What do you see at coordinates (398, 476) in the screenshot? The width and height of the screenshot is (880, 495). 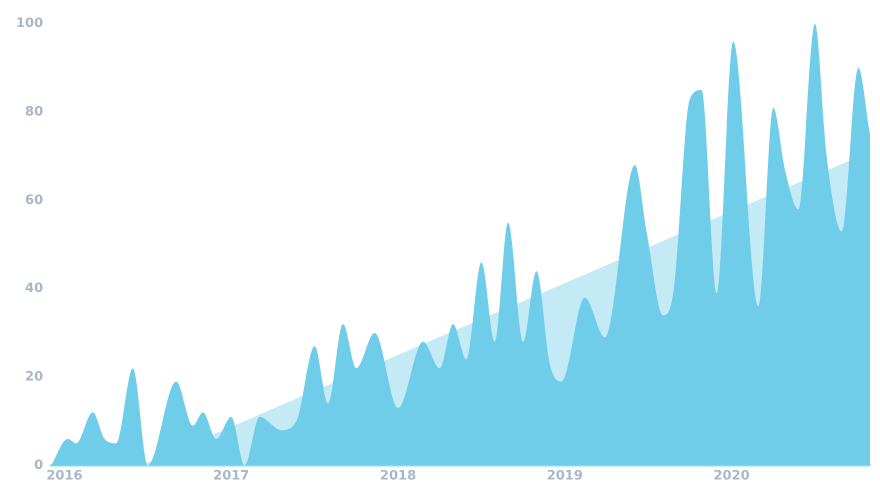 I see `x-tick-label: 2018` at bounding box center [398, 476].